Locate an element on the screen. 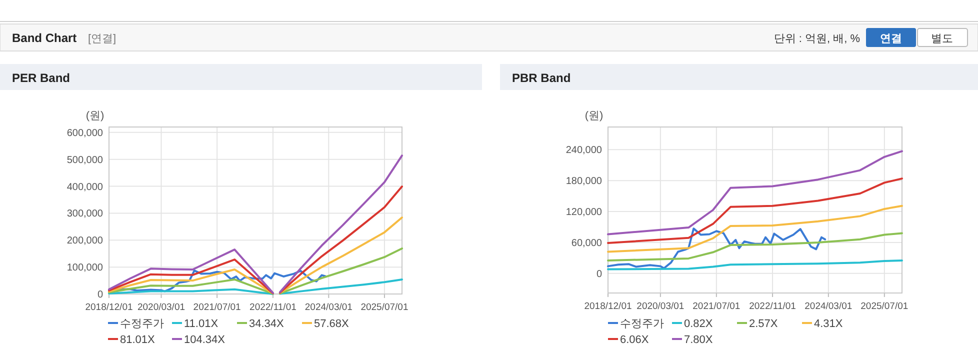 The height and width of the screenshot is (361, 978). legend-item: 104.34X is located at coordinates (198, 340).